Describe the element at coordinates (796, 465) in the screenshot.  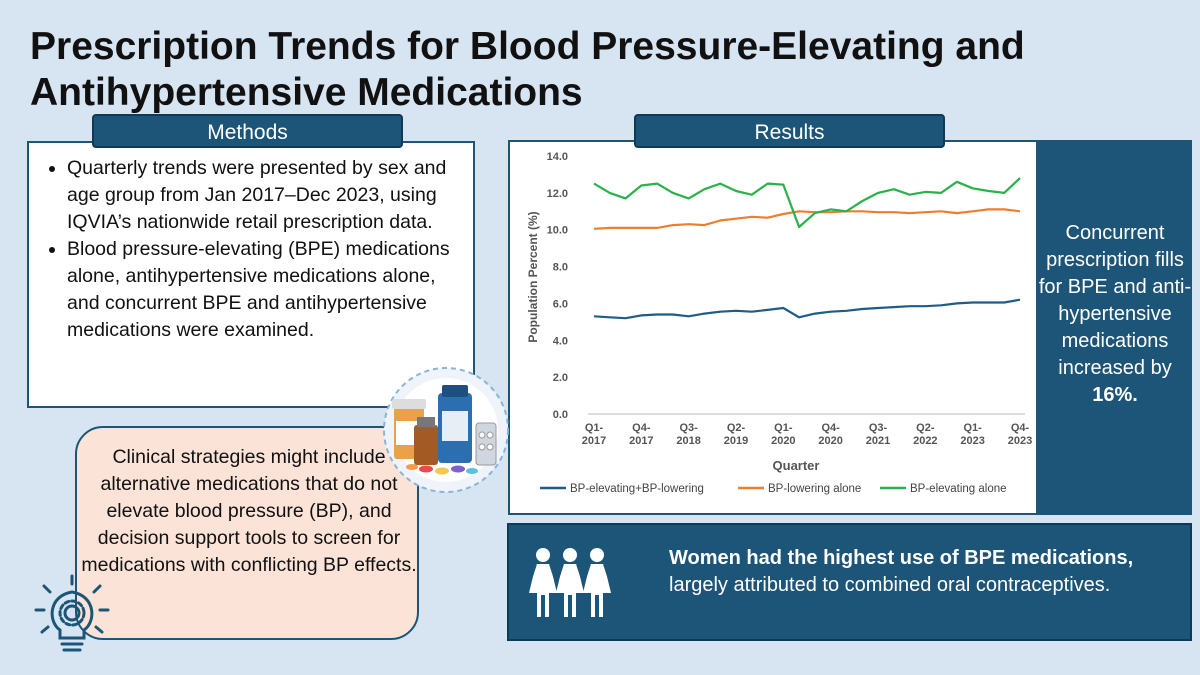
I see `x-axis-label: Quarter` at that location.